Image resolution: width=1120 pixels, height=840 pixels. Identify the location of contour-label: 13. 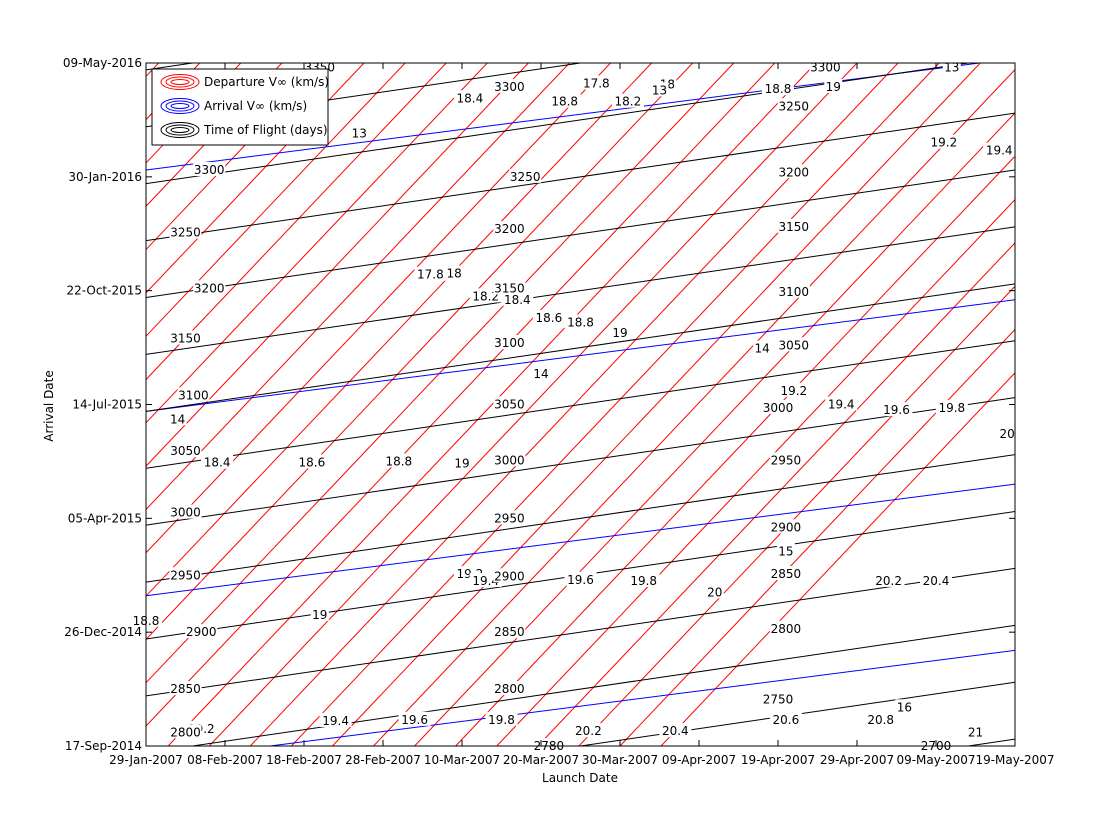
(359, 134).